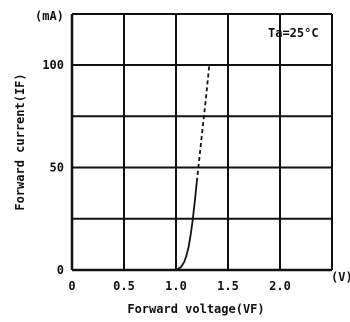 This screenshot has height=322, width=350. I want to click on series-line-dashed, so click(203, 123).